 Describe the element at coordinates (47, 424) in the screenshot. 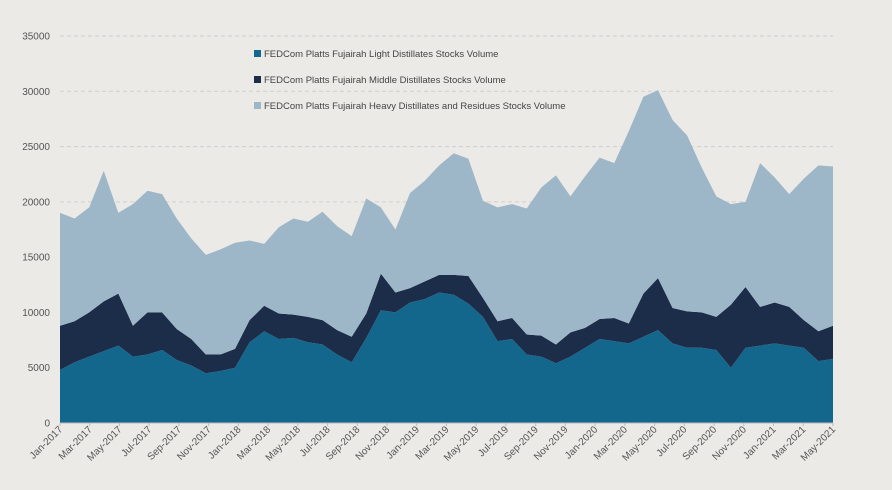

I see `y-tick-label: 0` at that location.